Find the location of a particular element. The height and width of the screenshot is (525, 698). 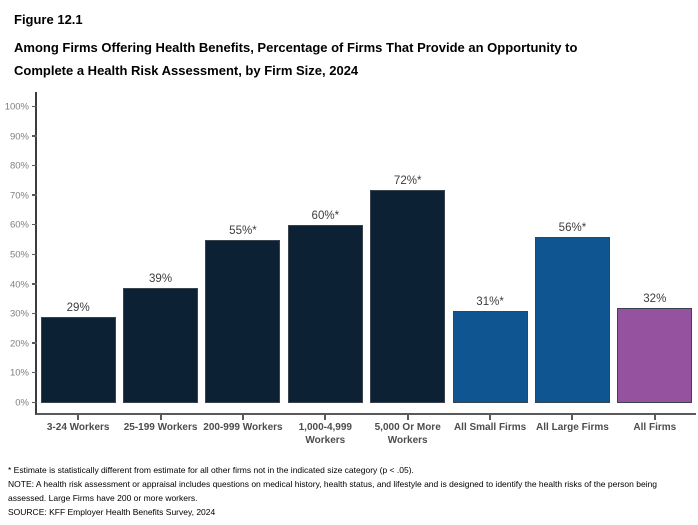

y-axis-tick-label: 70% is located at coordinates (19, 196).